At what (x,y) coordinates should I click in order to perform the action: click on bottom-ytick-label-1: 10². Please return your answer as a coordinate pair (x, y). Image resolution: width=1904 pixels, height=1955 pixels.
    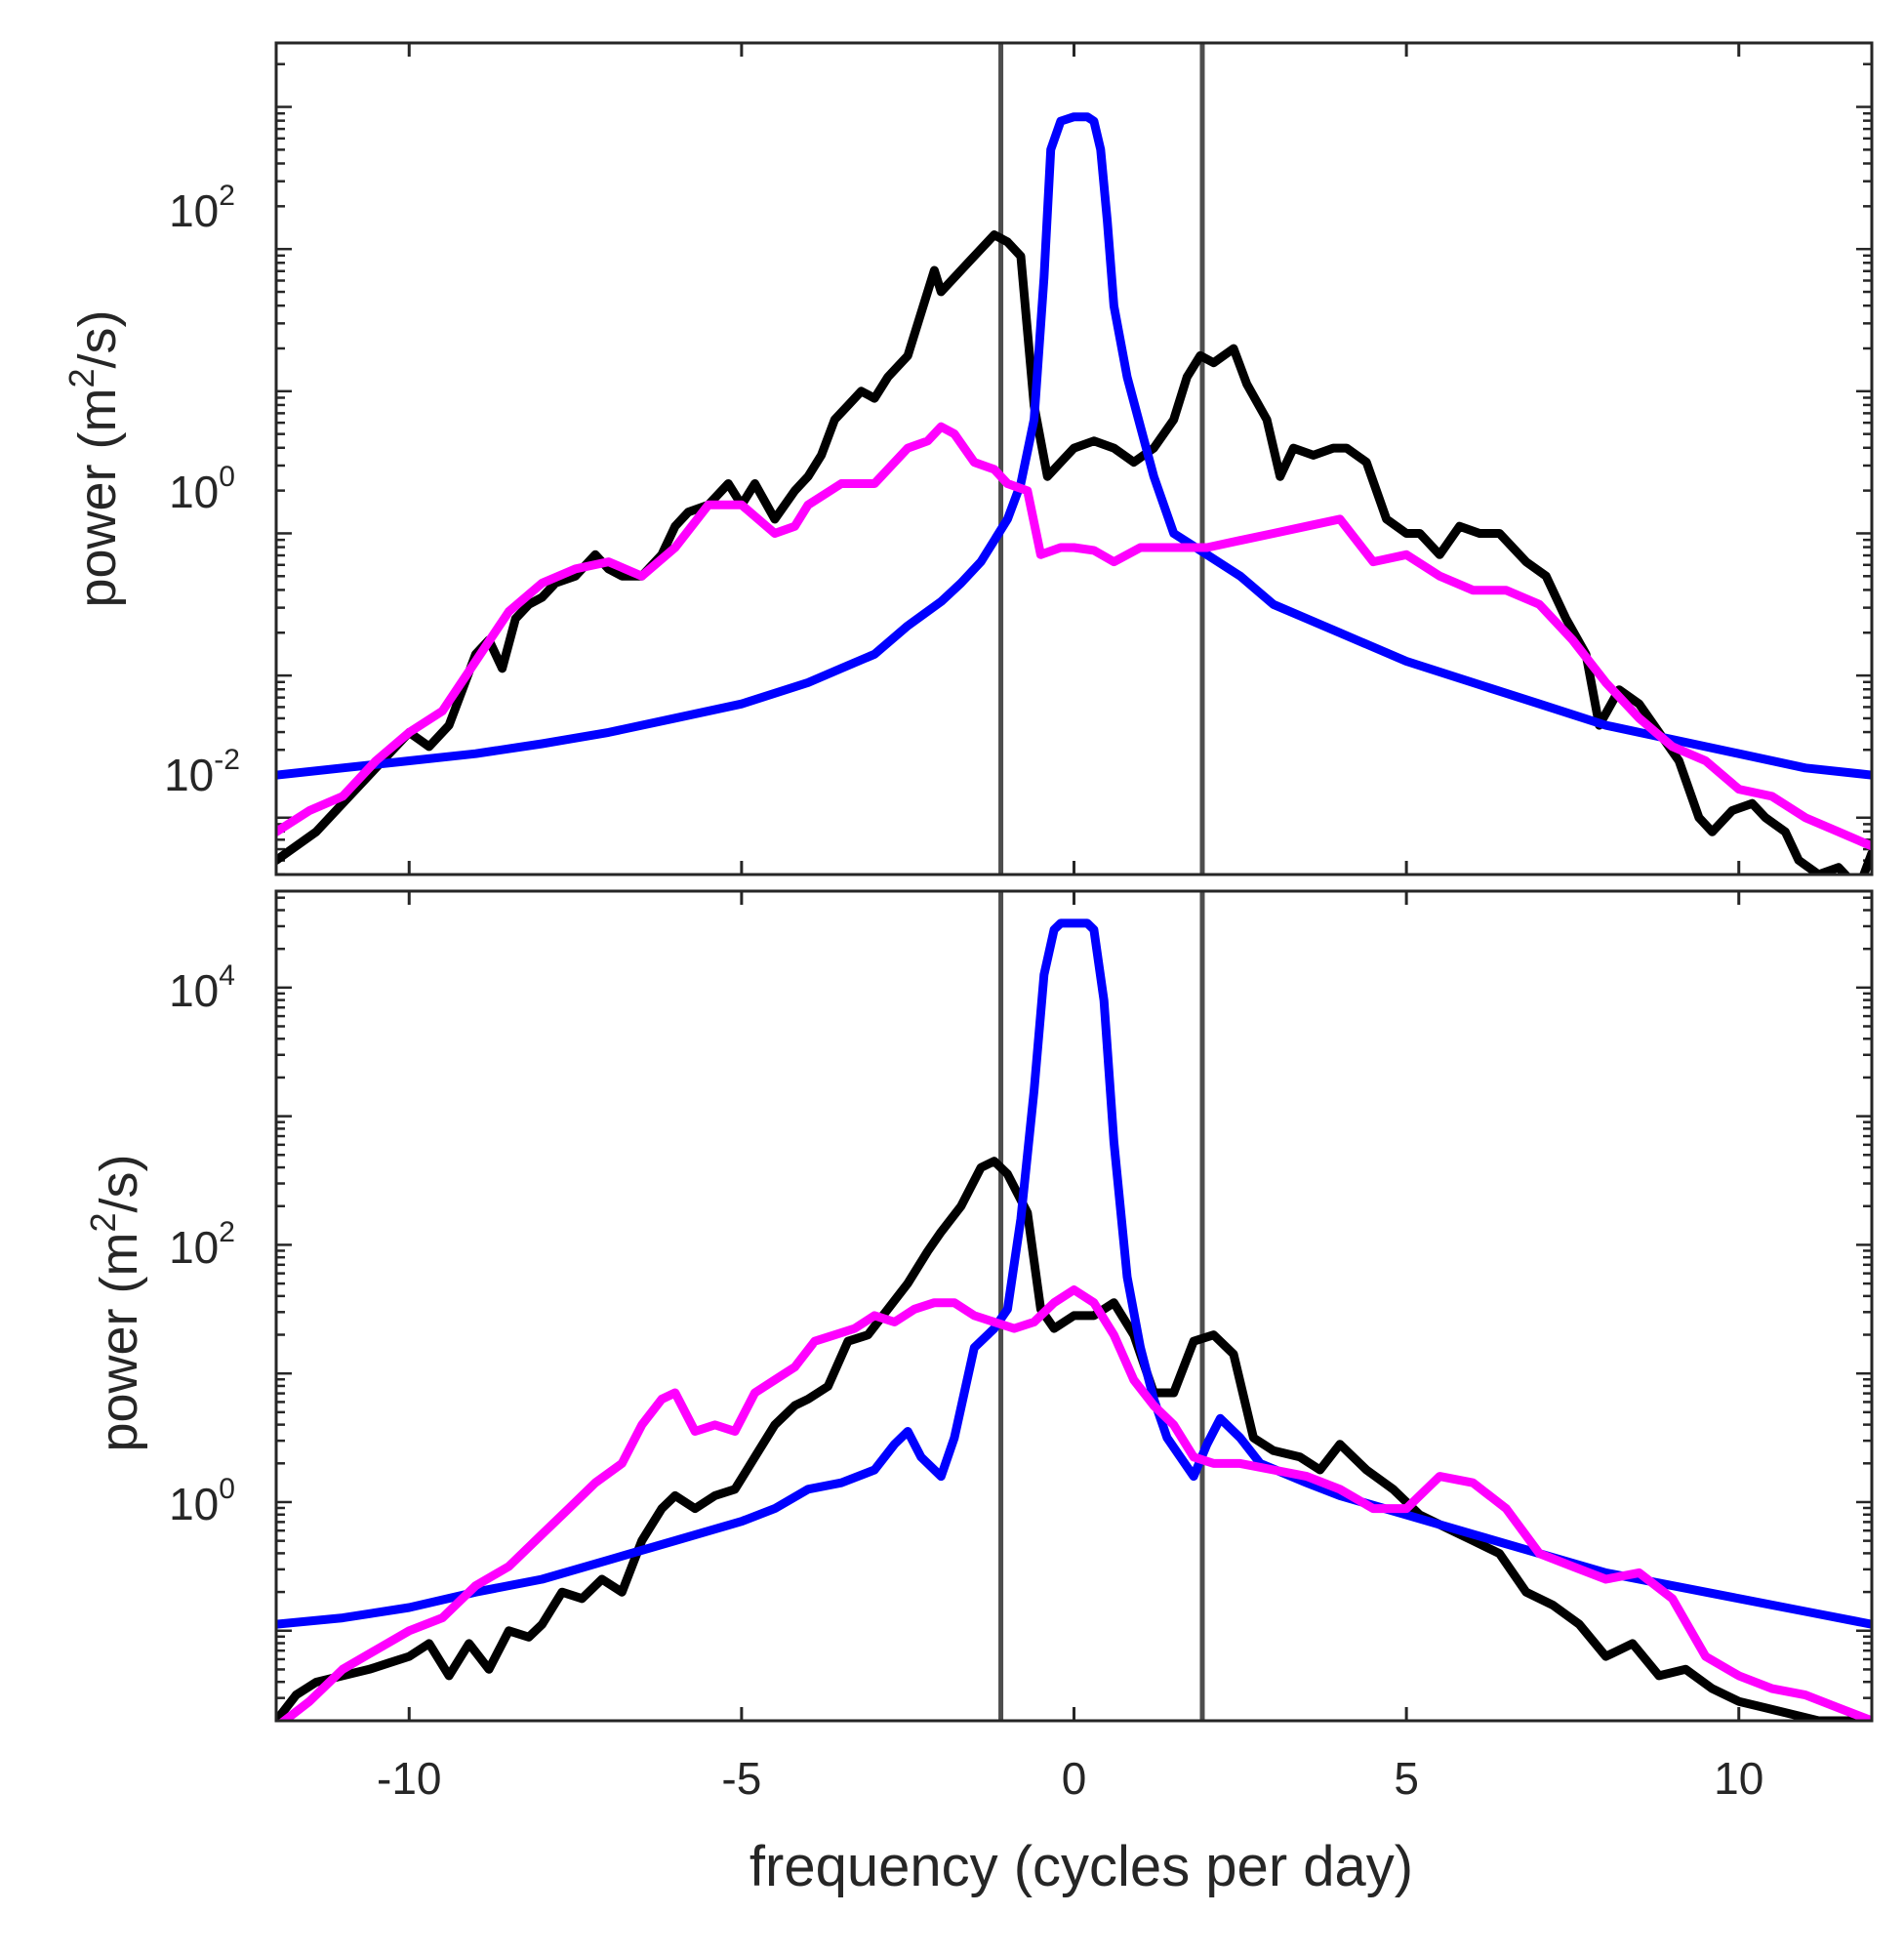
    Looking at the image, I should click on (202, 1244).